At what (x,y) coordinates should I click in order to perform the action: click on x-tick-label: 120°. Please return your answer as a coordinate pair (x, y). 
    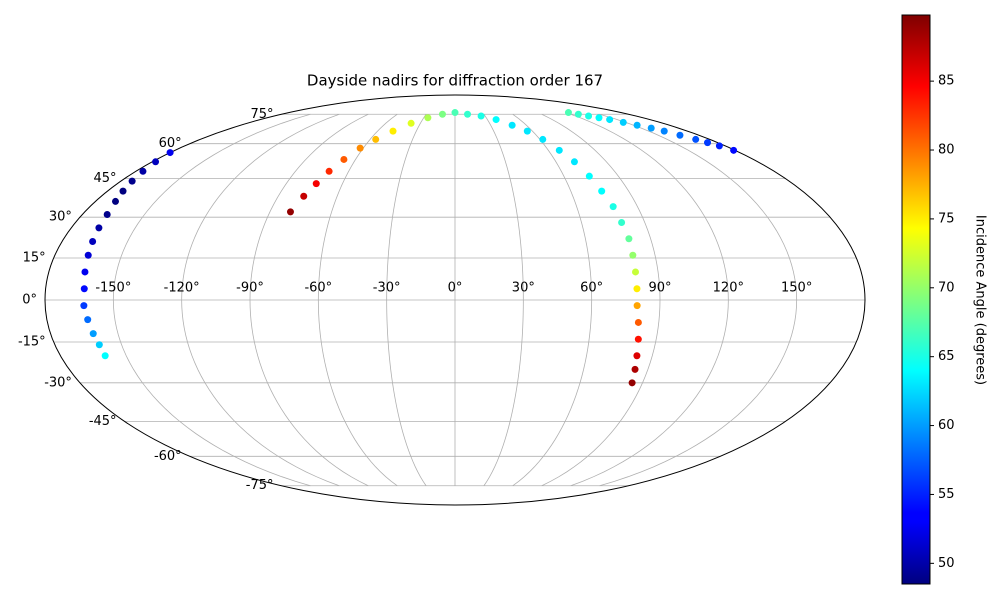
    Looking at the image, I should click on (728, 288).